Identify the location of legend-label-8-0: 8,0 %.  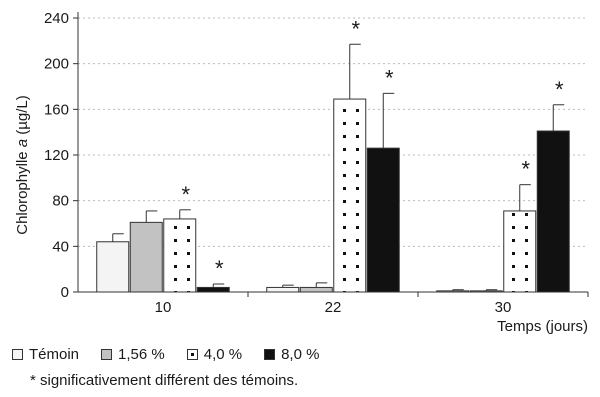
(300, 354).